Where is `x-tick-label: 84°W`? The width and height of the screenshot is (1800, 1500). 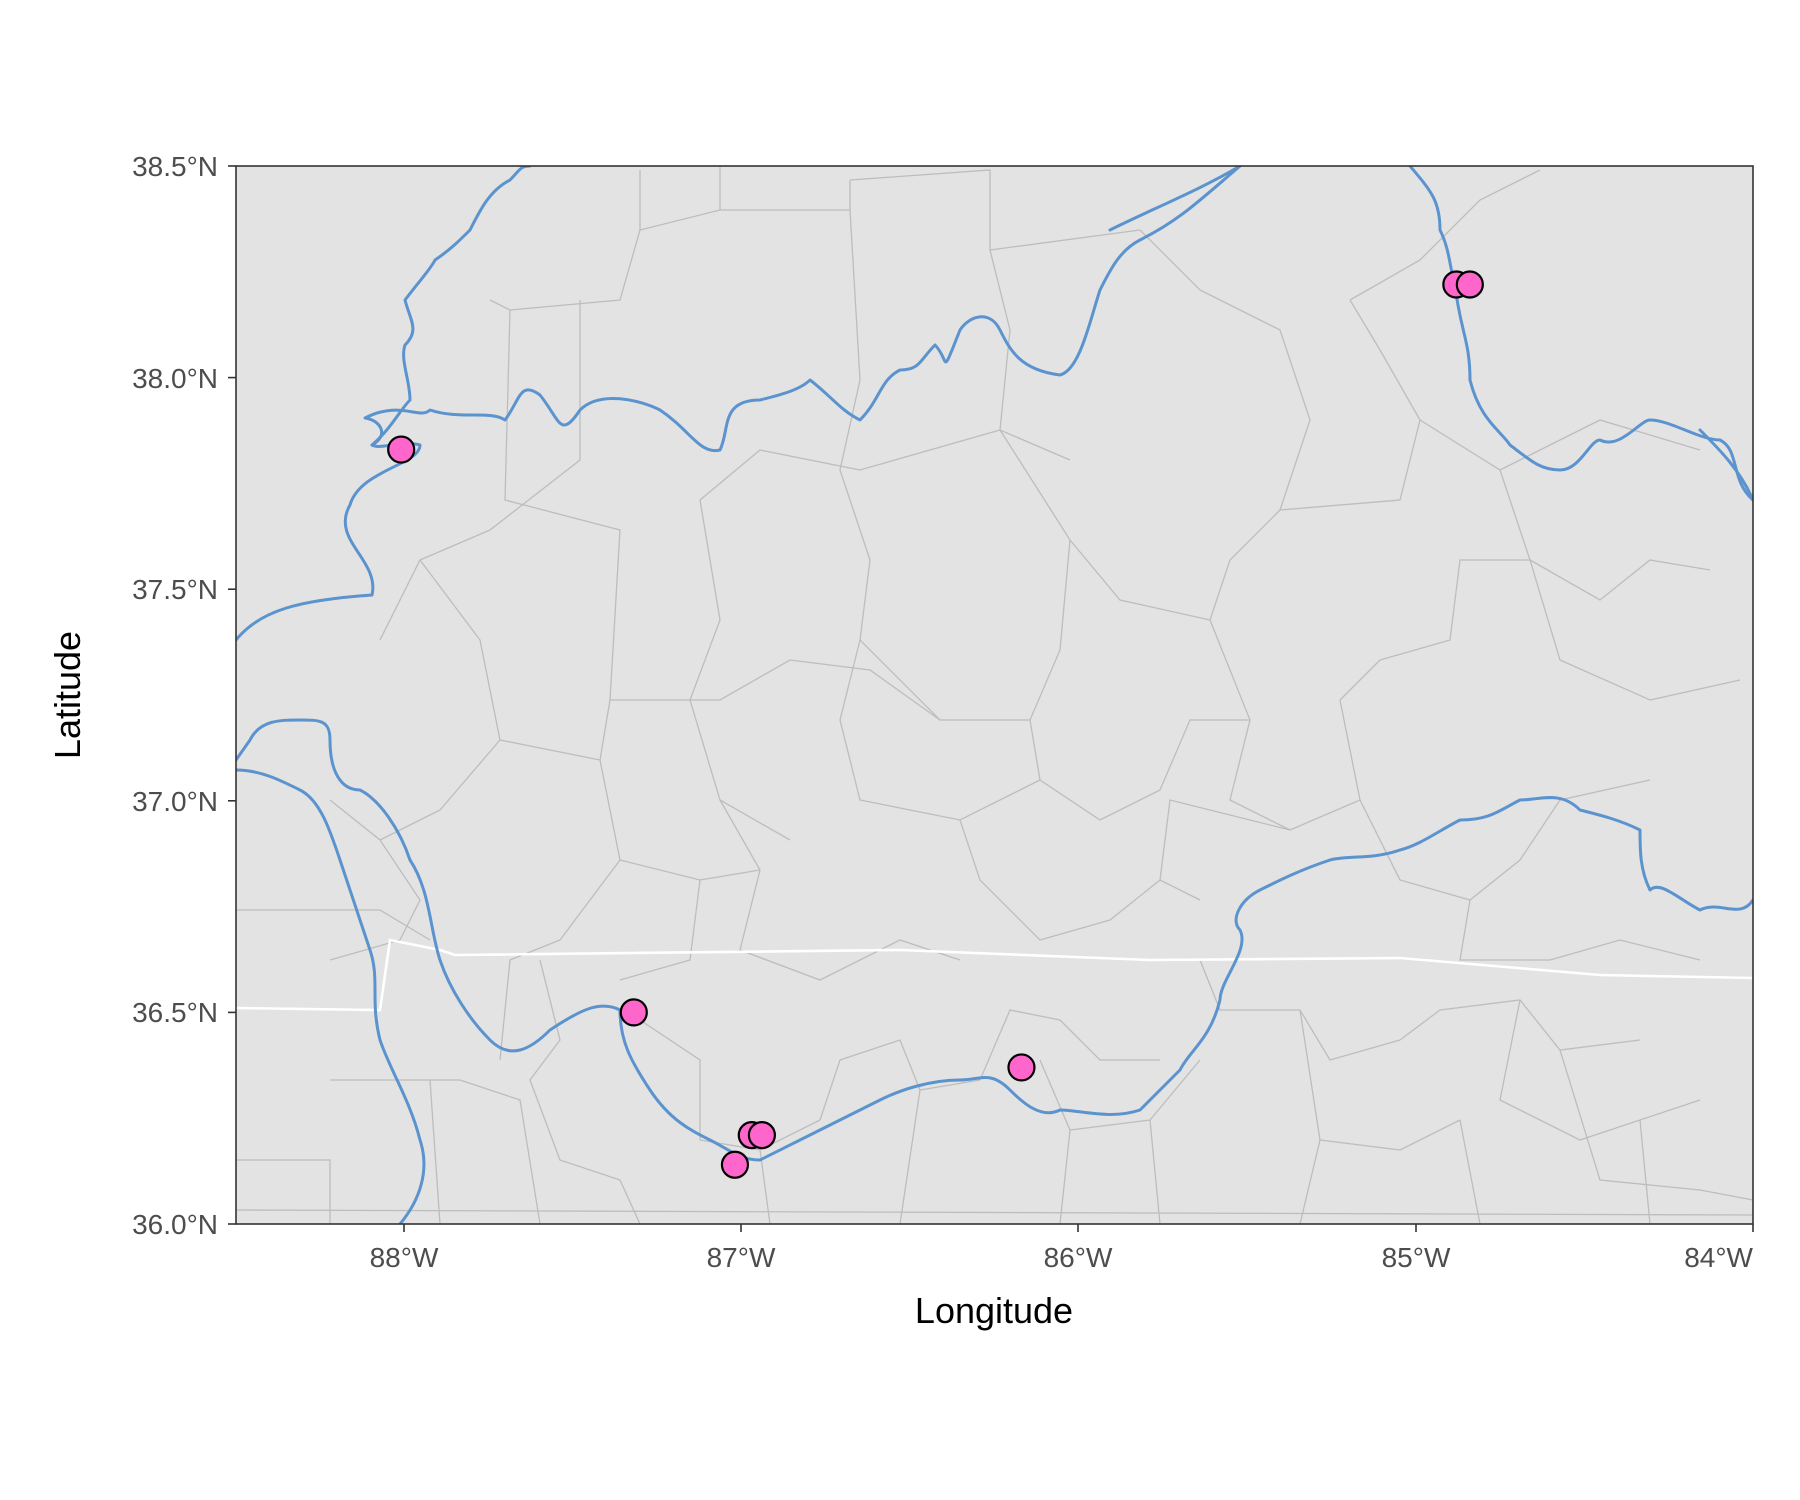
x-tick-label: 84°W is located at coordinates (1718, 1257).